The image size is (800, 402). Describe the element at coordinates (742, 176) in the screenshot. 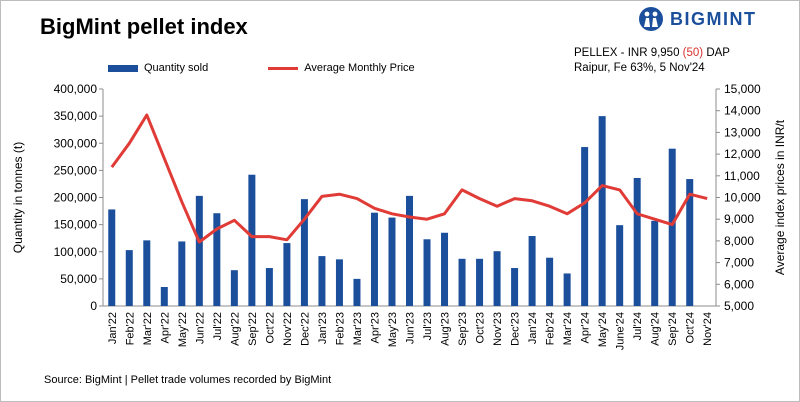

I see `right-tick-label: 11,000` at that location.